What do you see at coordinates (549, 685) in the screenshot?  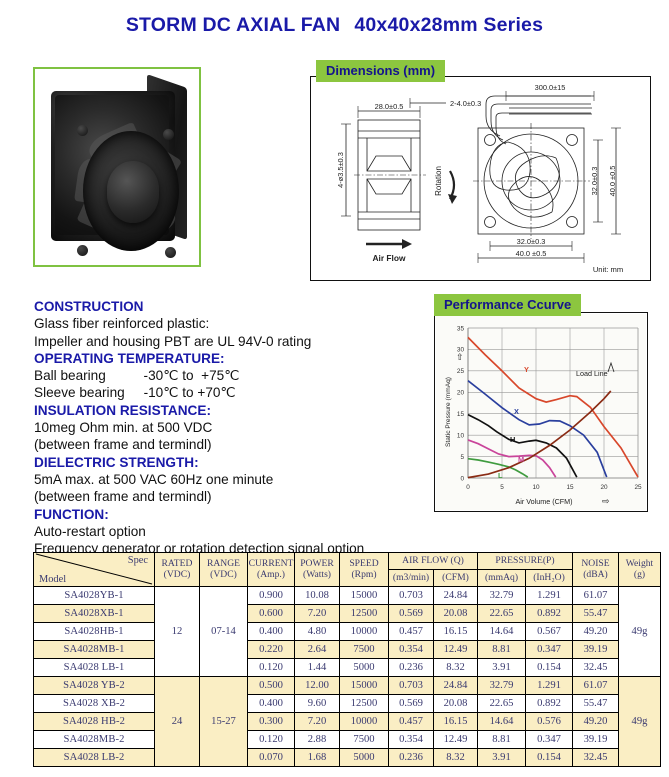 I see `cell-p-inh2o: 1.291` at bounding box center [549, 685].